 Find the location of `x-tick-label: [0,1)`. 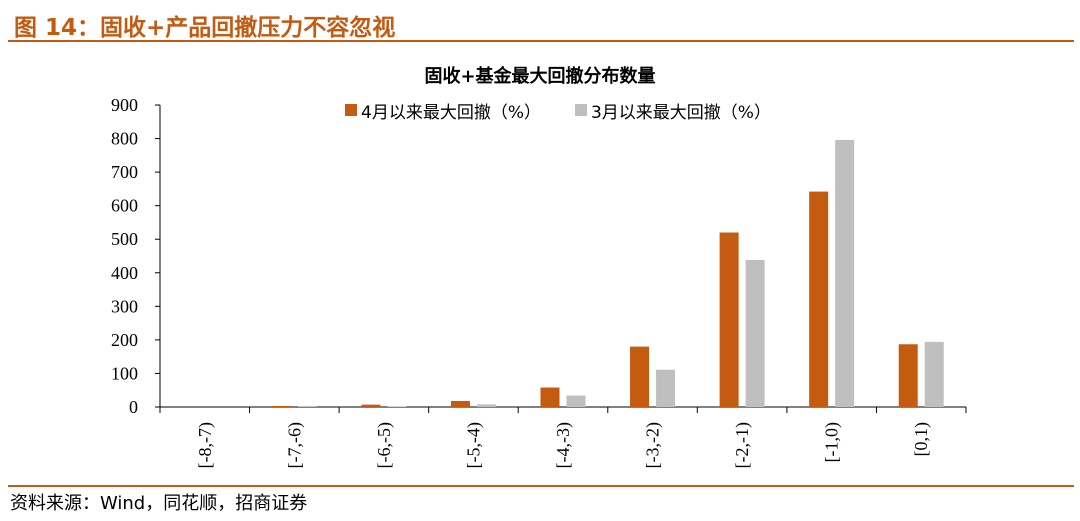

x-tick-label: [0,1) is located at coordinates (921, 439).